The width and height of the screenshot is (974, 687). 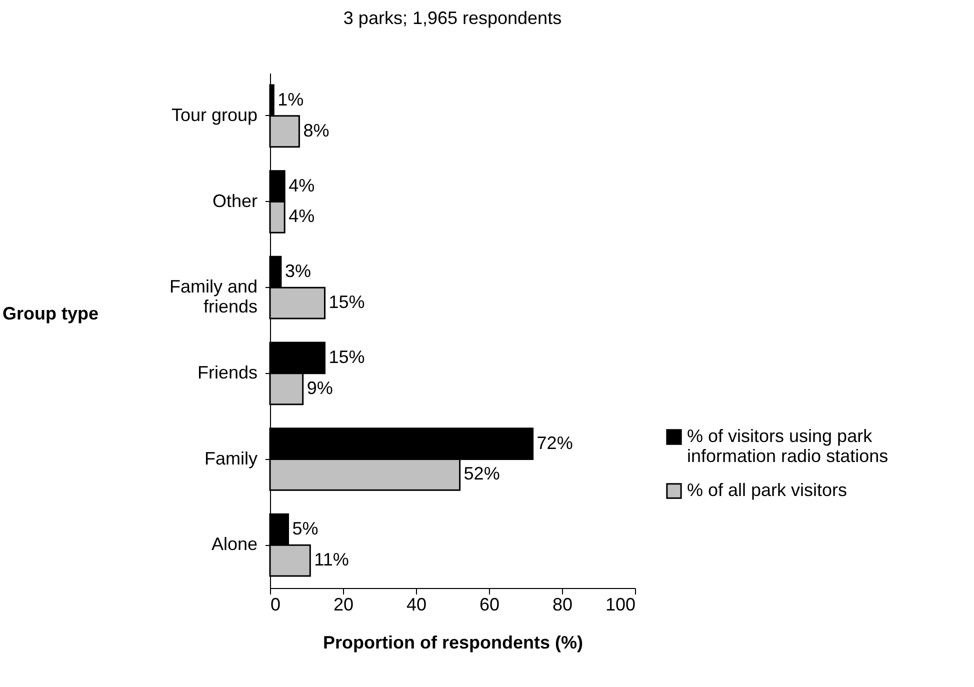 What do you see at coordinates (214, 114) in the screenshot?
I see `y-tick-label: Tour group` at bounding box center [214, 114].